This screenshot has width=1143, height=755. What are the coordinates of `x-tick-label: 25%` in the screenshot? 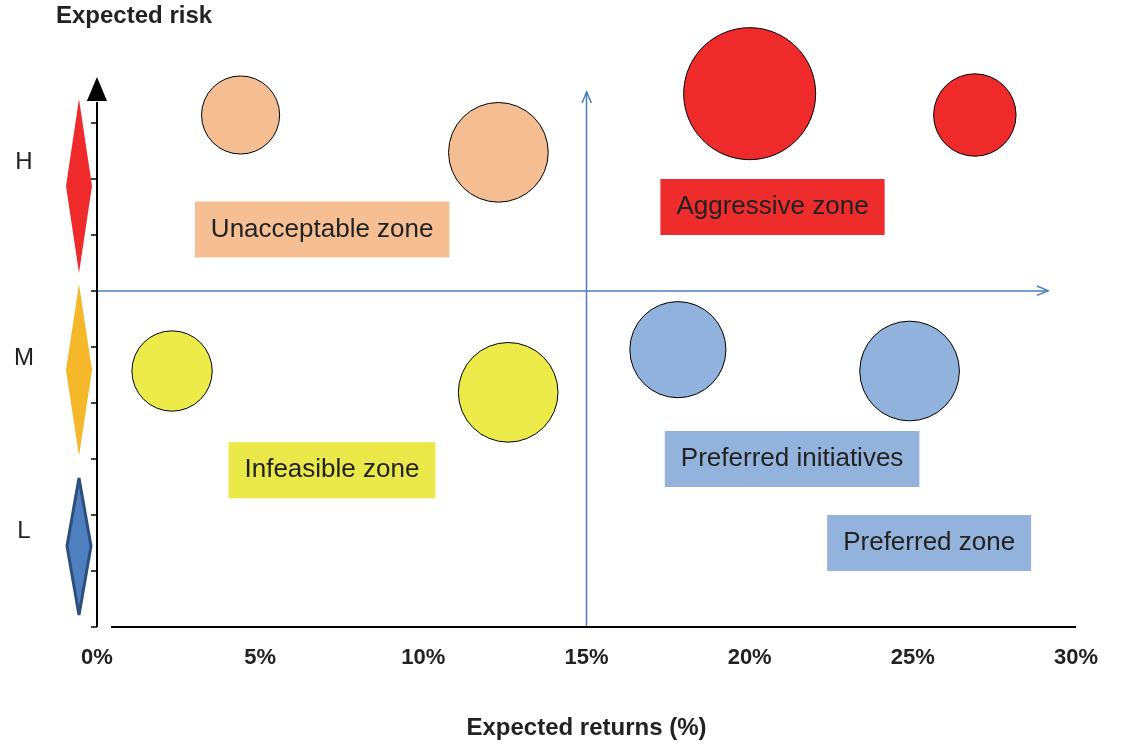 It's located at (912, 657).